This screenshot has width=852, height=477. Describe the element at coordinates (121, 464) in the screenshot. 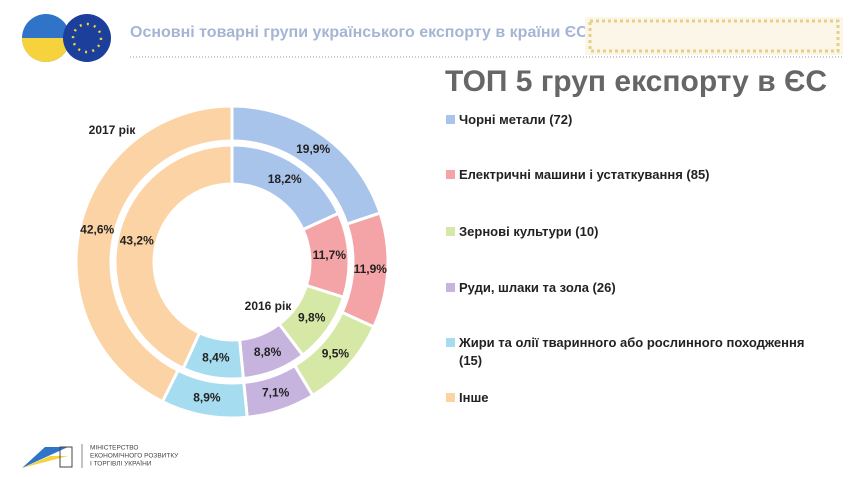

I see `footer-text: І ТОРГІВЛІ УКРАЇНИ` at that location.